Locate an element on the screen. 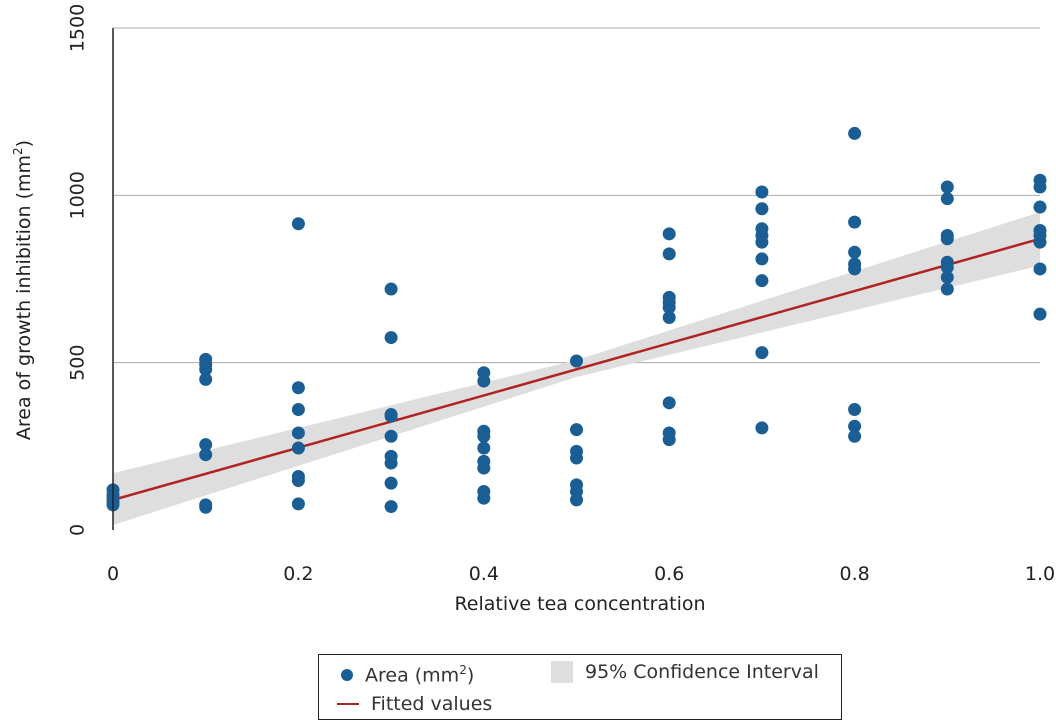  legend-item-ci: 95% Confidence Interval is located at coordinates (685, 672).